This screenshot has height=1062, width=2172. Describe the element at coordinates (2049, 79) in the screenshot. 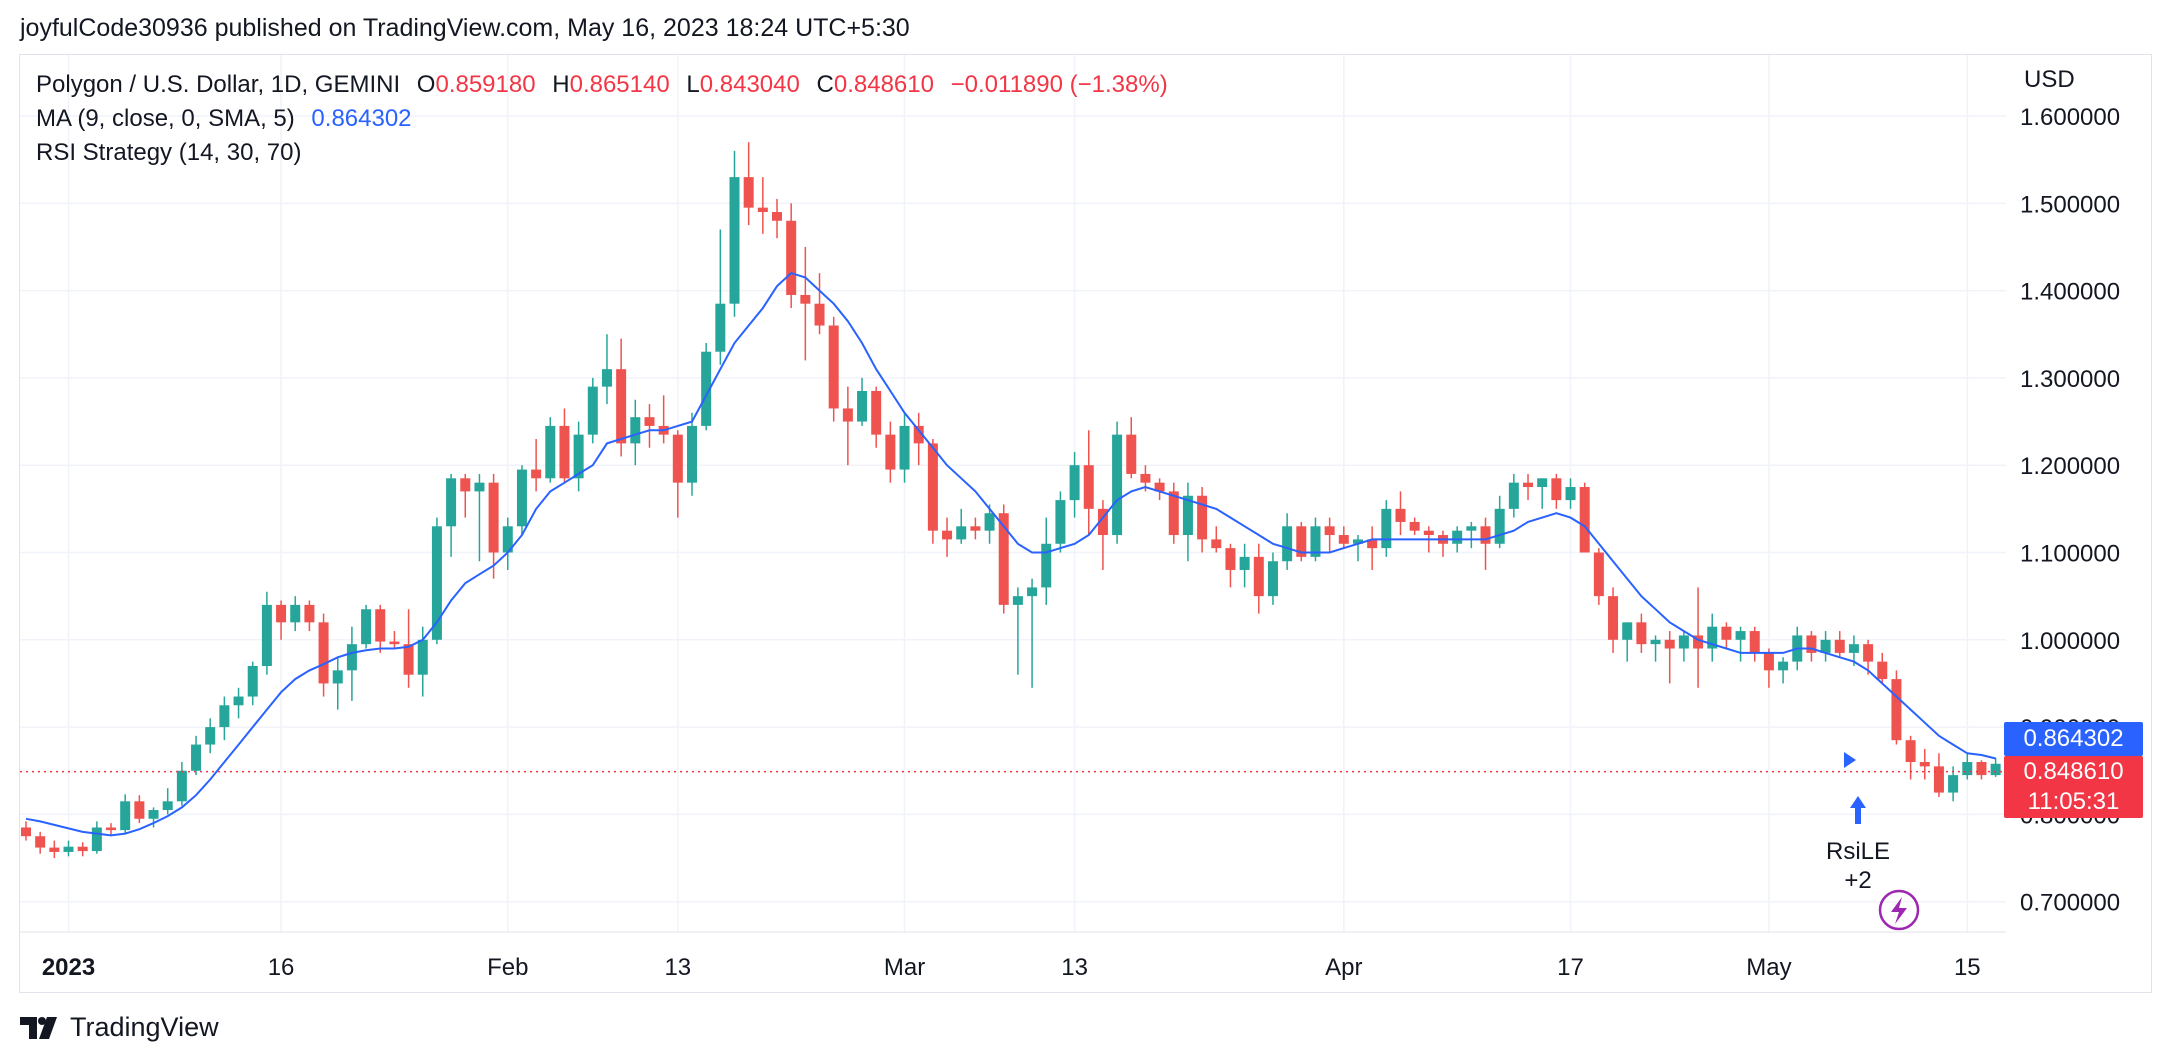

I see `currency-label: USD` at that location.